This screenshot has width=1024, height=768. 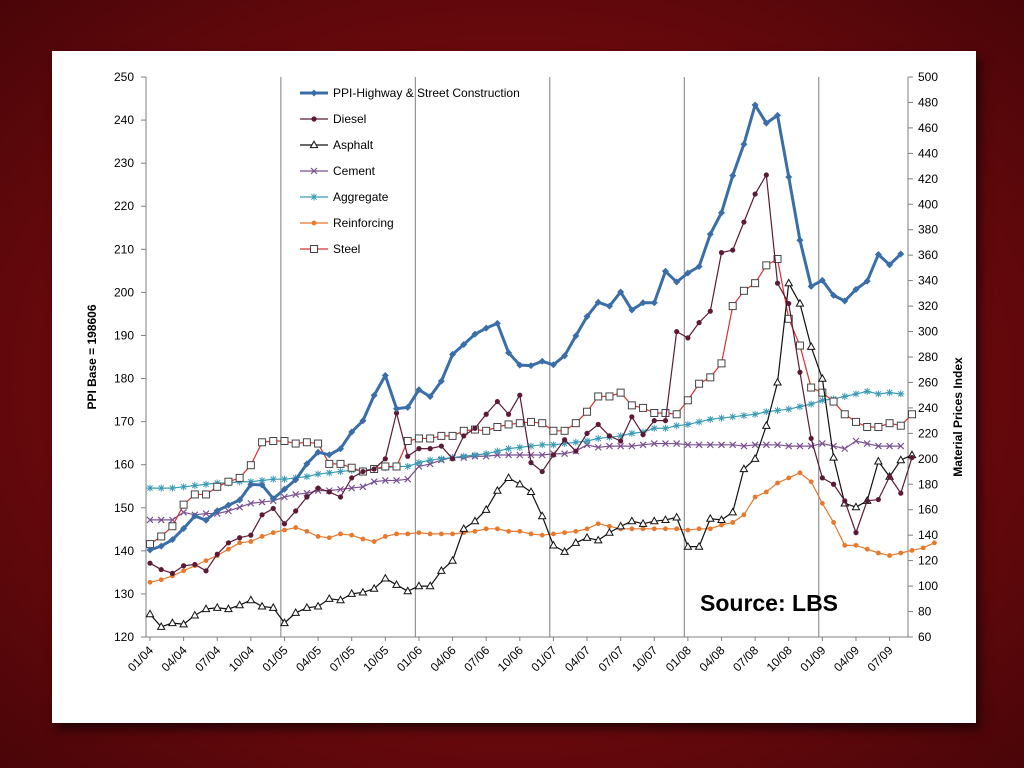 What do you see at coordinates (124, 292) in the screenshot?
I see `y-tick-label: 200` at bounding box center [124, 292].